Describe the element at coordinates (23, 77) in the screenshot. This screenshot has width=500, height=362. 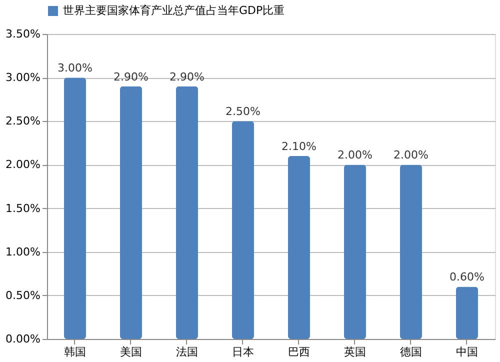
I see `y-tick-label: 3.00%` at that location.